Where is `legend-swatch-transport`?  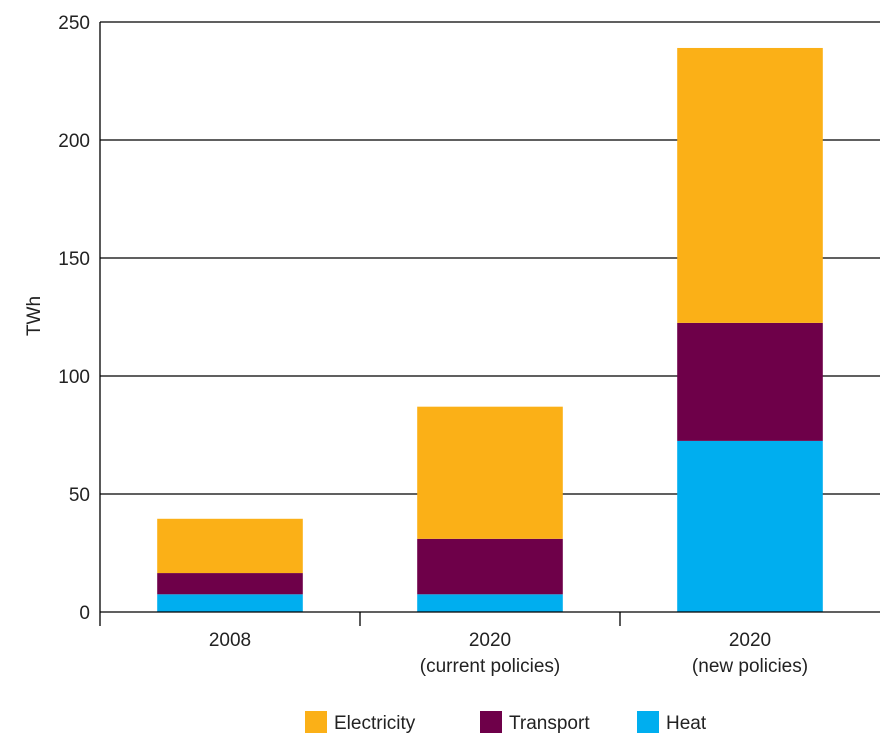
legend-swatch-transport is located at coordinates (491, 722).